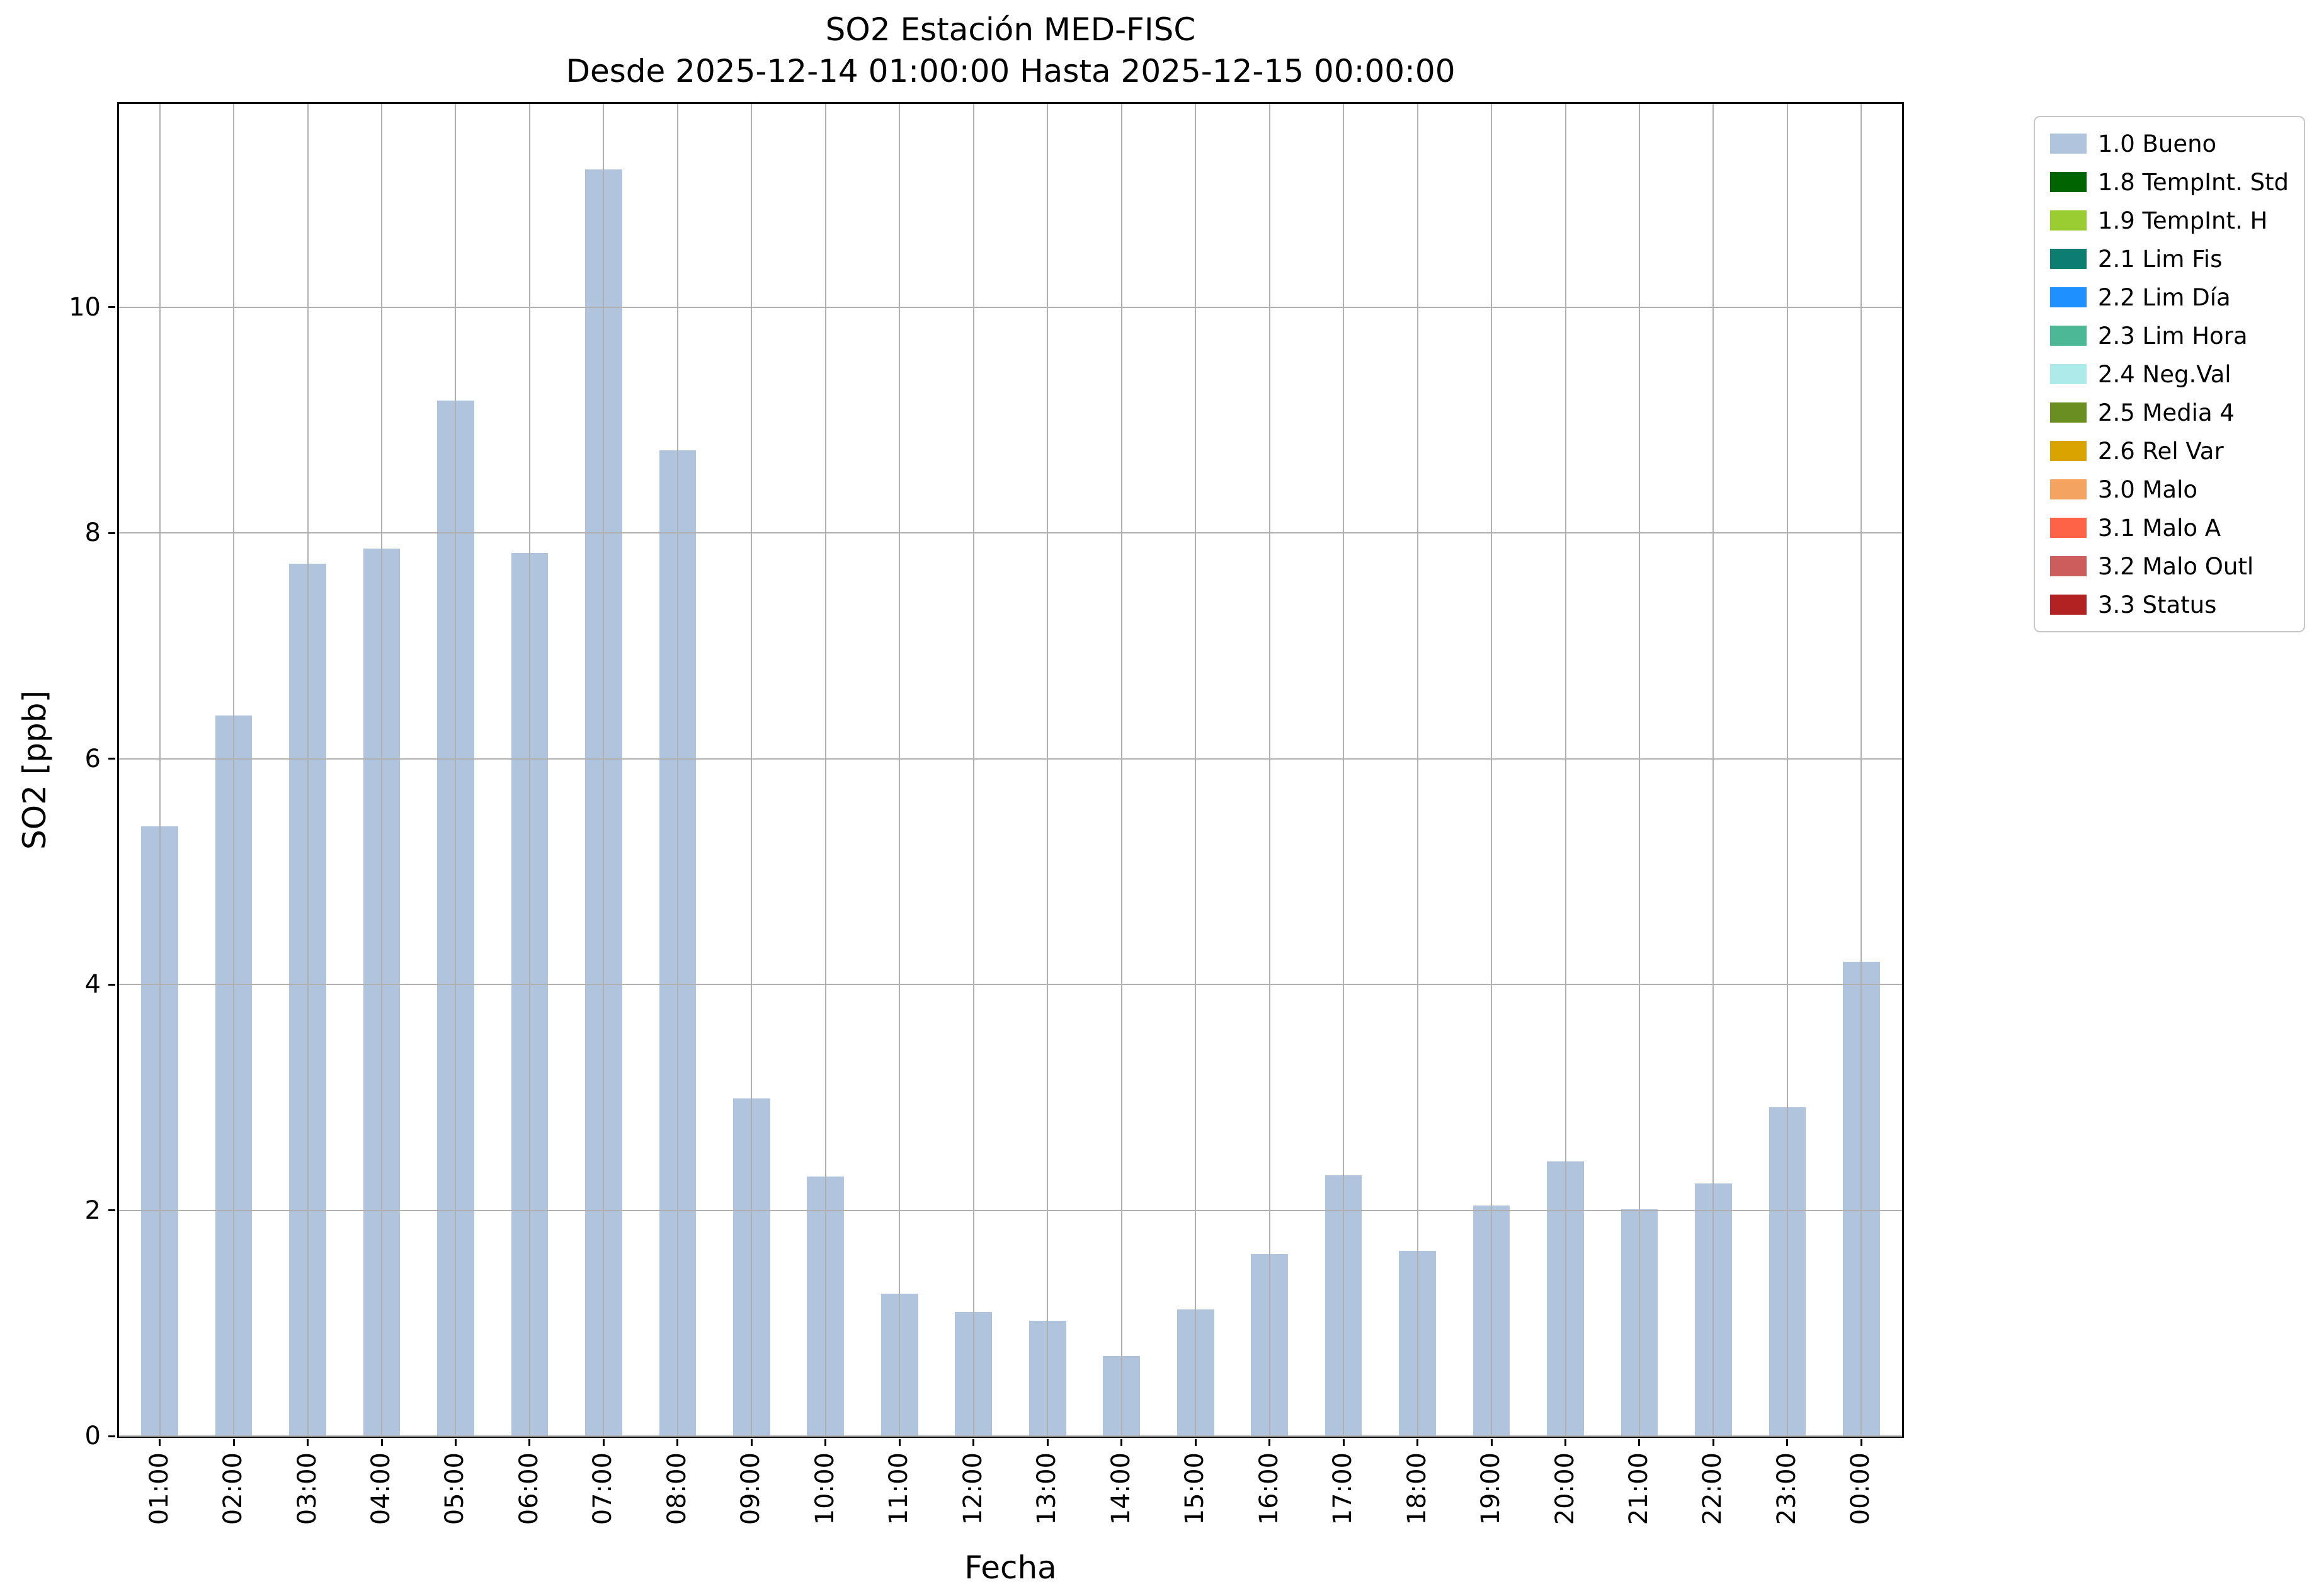 The height and width of the screenshot is (1596, 2319). Describe the element at coordinates (973, 1488) in the screenshot. I see `x-tick-label: 12:00` at that location.